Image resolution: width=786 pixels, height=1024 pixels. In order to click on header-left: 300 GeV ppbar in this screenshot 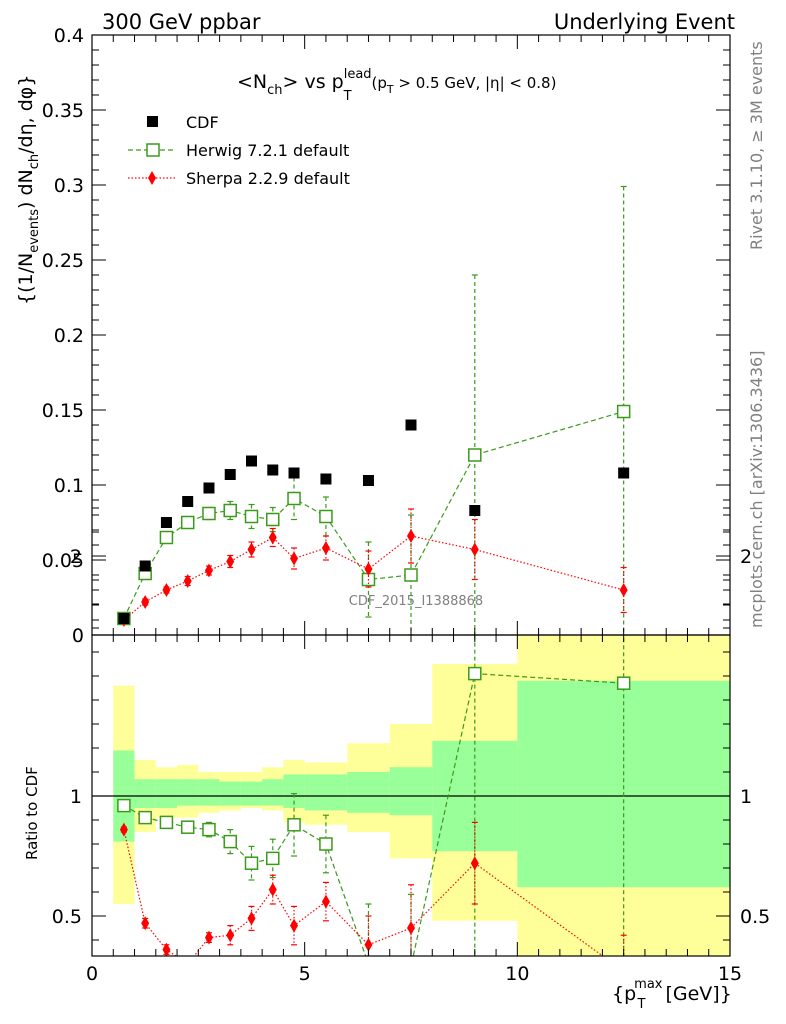, I will do `click(181, 22)`.